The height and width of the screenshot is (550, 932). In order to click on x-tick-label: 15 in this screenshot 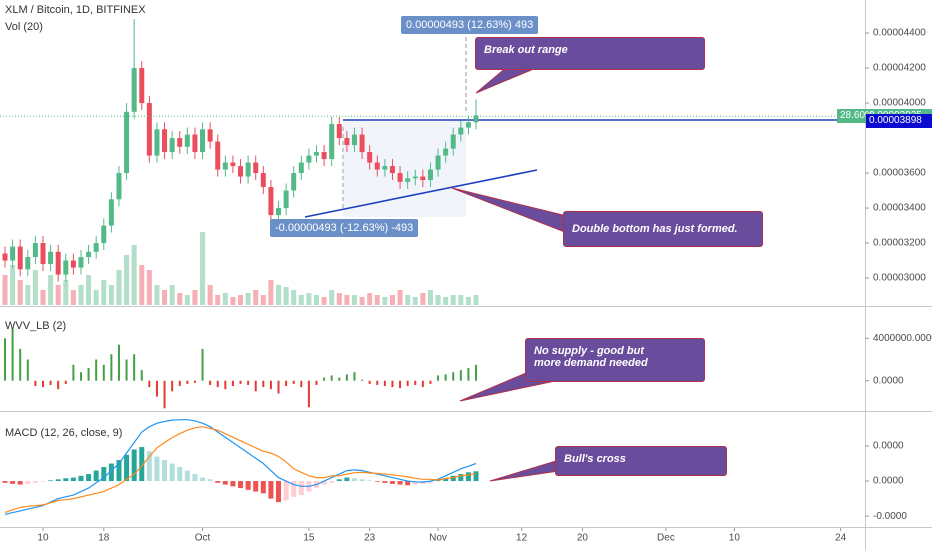, I will do `click(309, 538)`.